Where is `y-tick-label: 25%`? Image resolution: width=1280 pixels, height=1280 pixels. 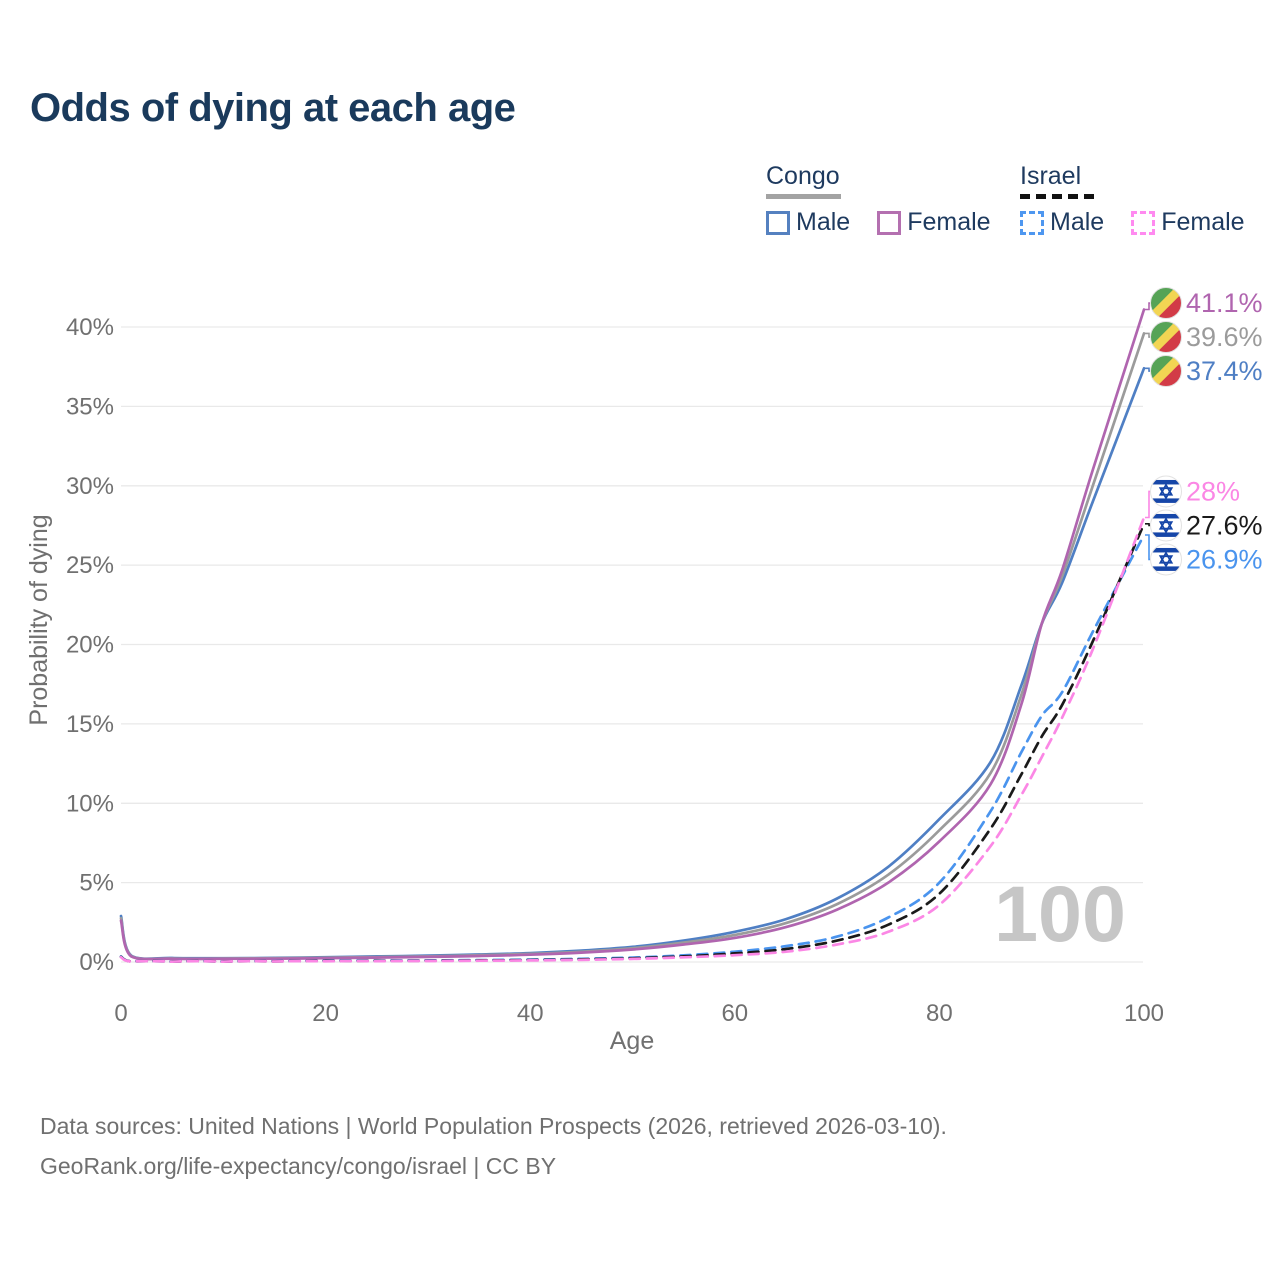
y-tick-label: 25% is located at coordinates (90, 565).